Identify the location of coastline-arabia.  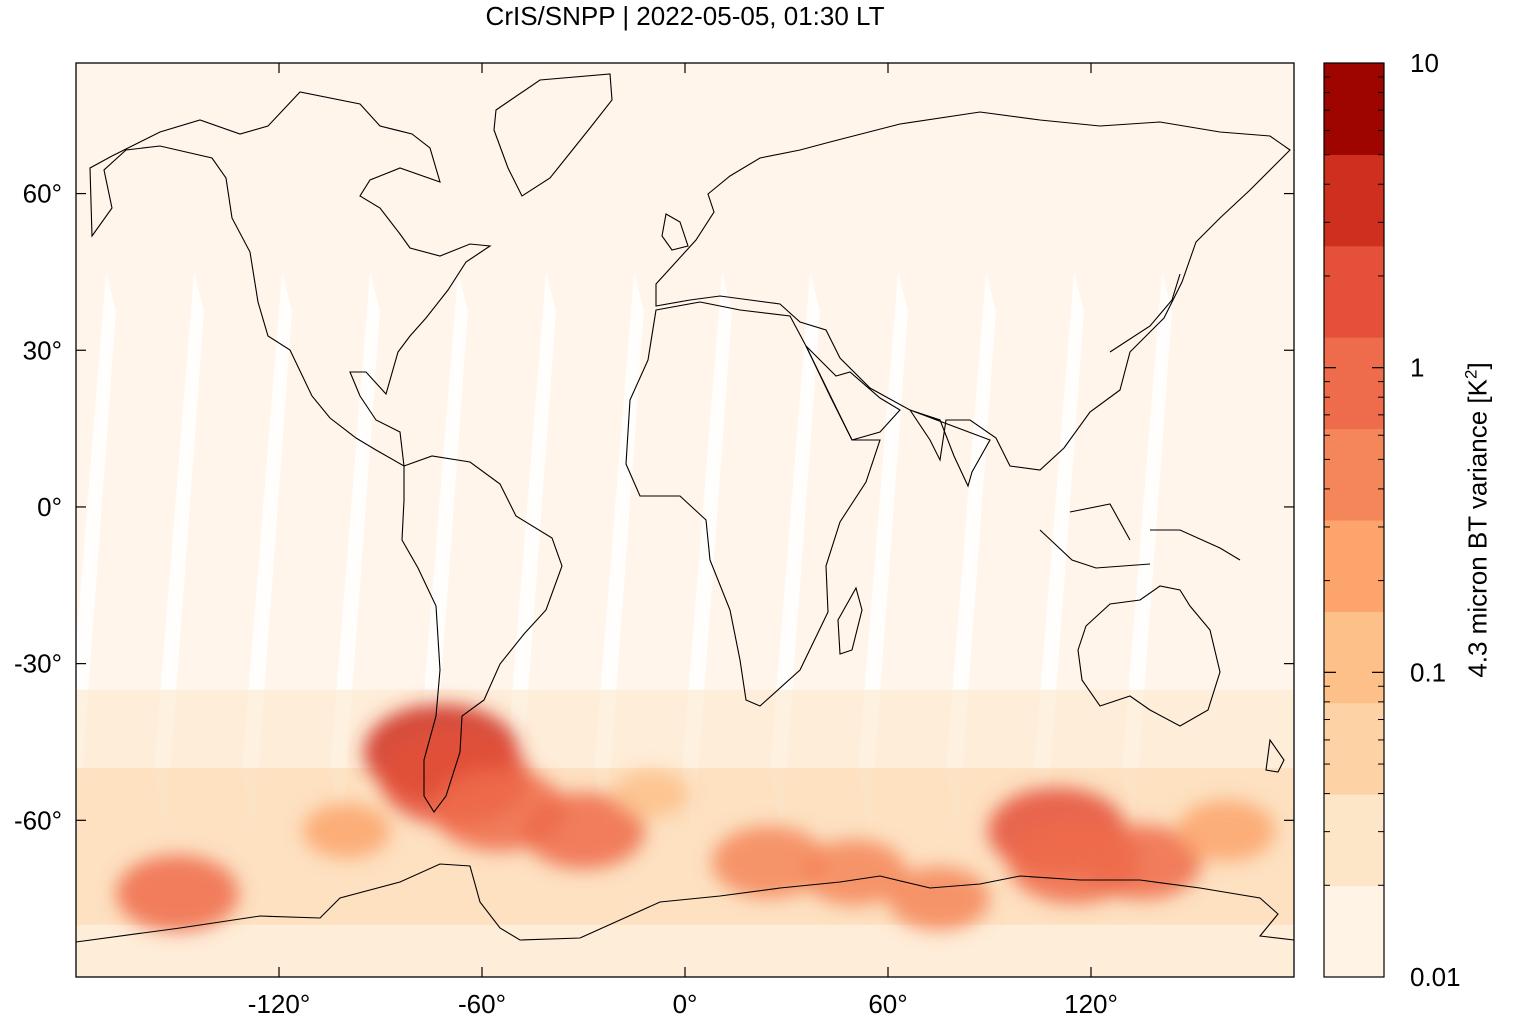
(853, 393).